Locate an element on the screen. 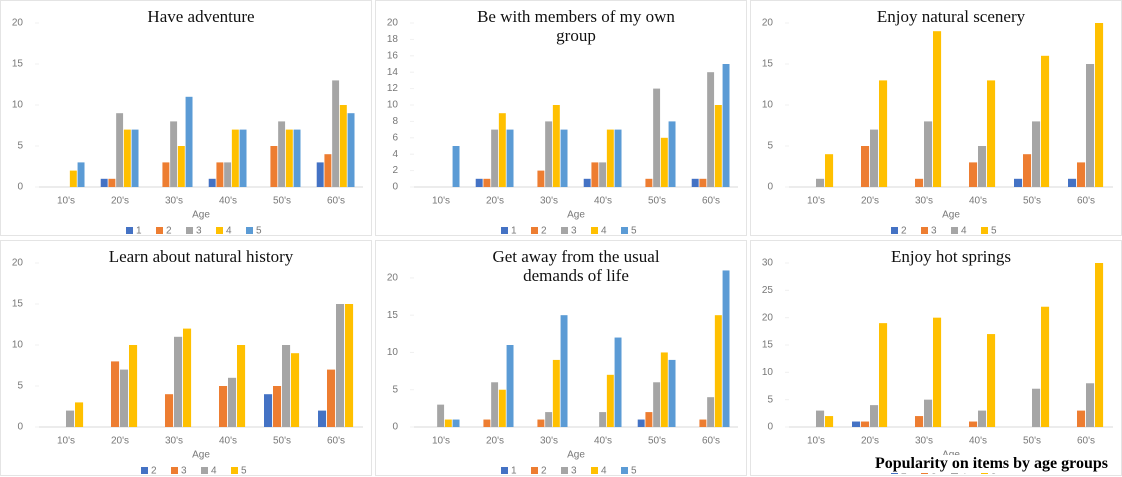 The image size is (1122, 477). y-tick-label: 2 is located at coordinates (395, 170).